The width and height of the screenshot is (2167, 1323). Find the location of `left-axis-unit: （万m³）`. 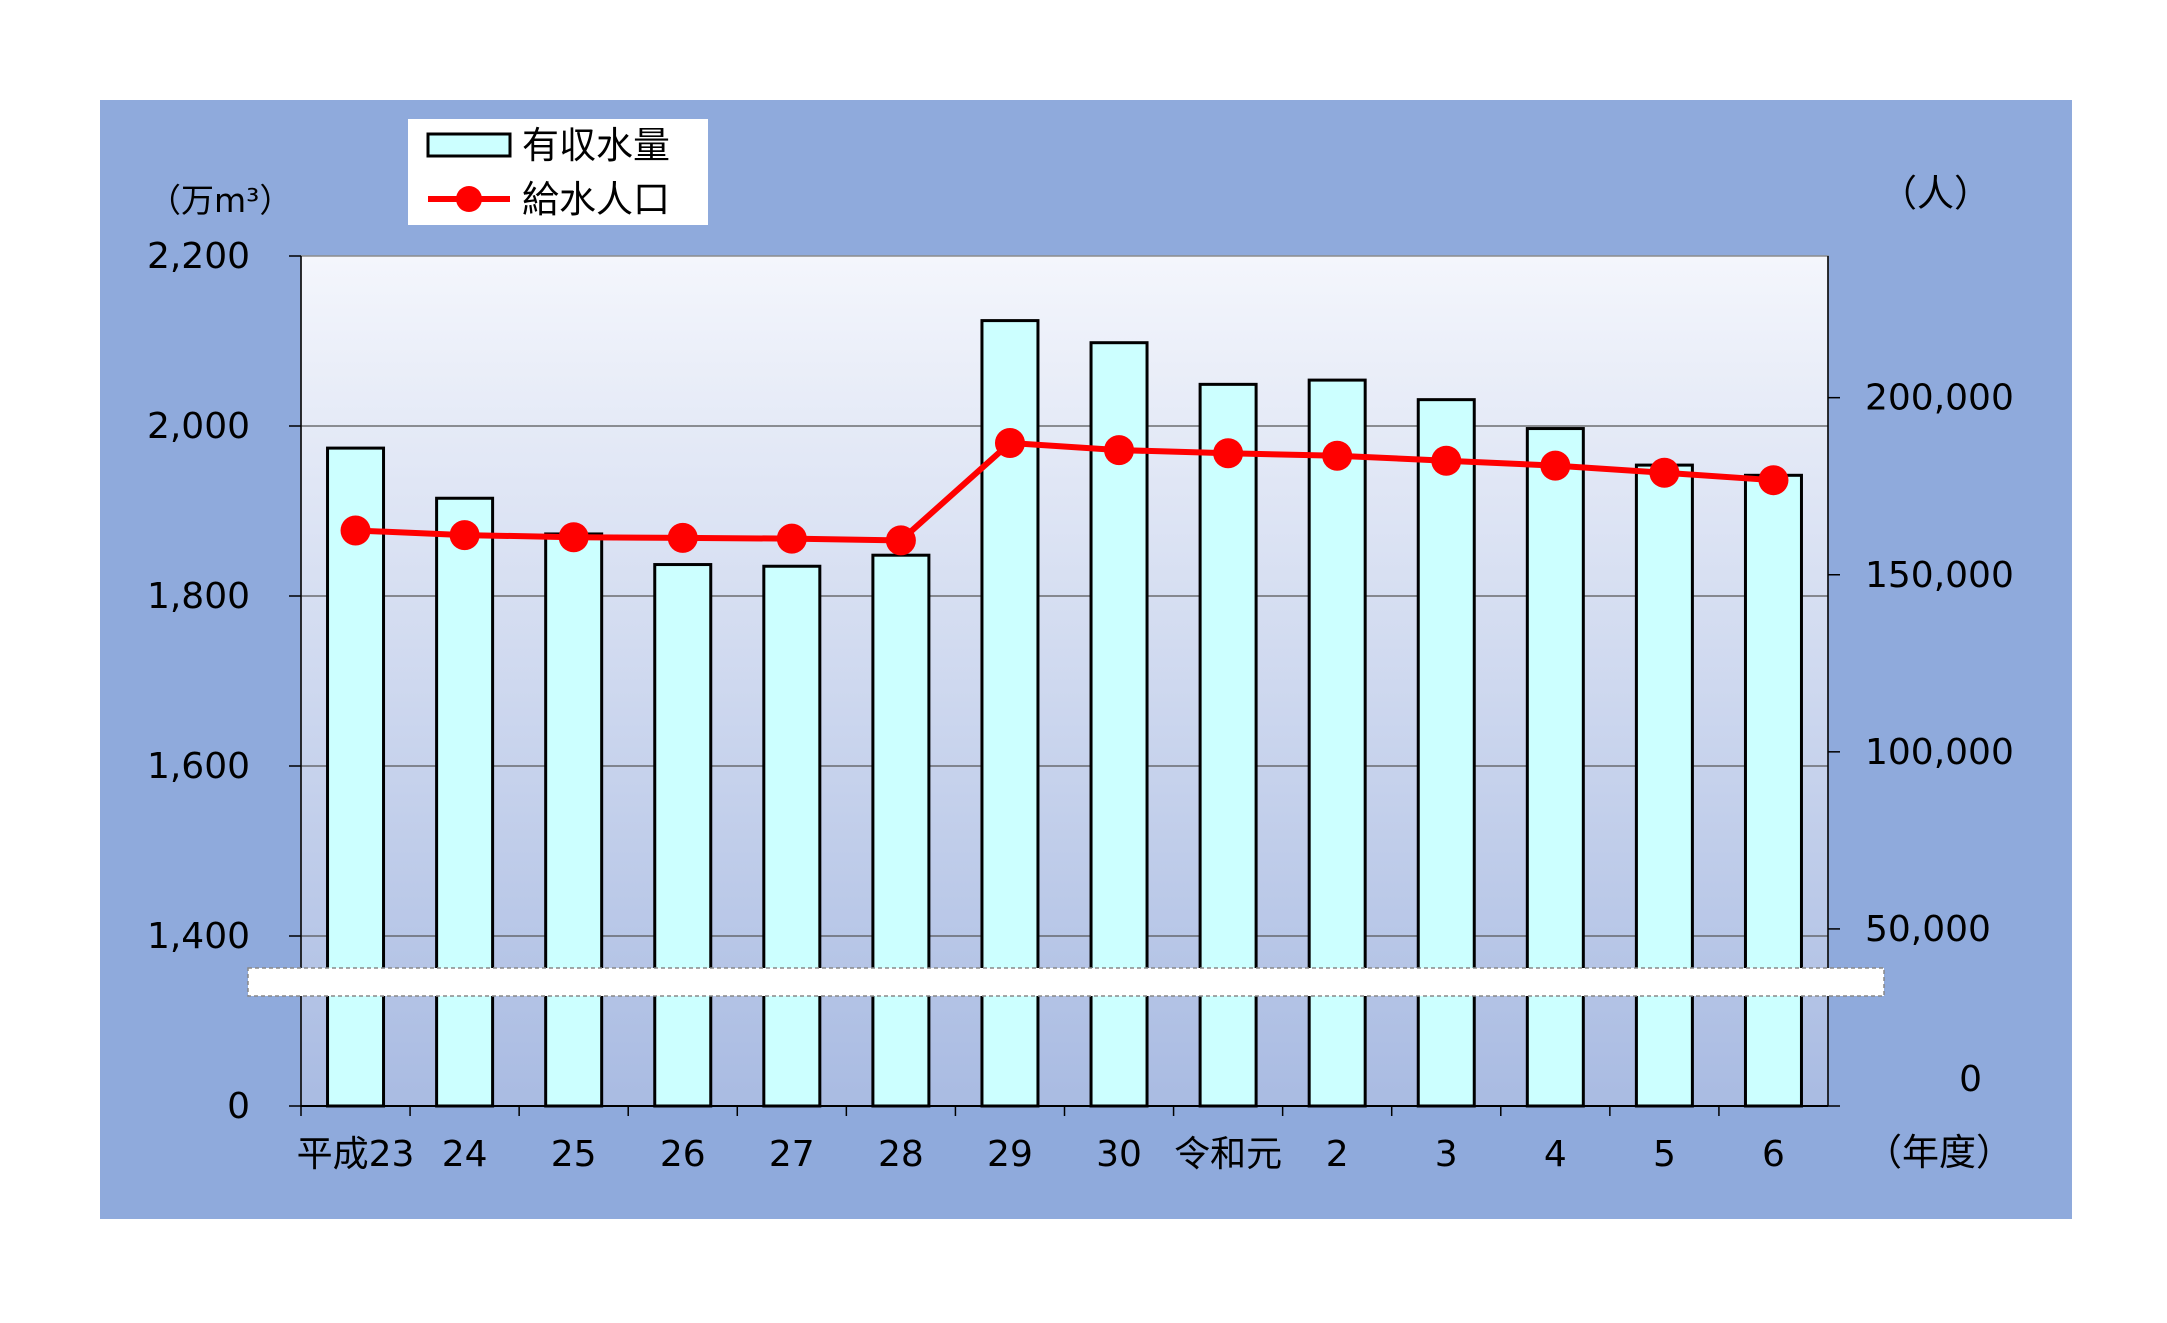

left-axis-unit: （万m³） is located at coordinates (220, 200).